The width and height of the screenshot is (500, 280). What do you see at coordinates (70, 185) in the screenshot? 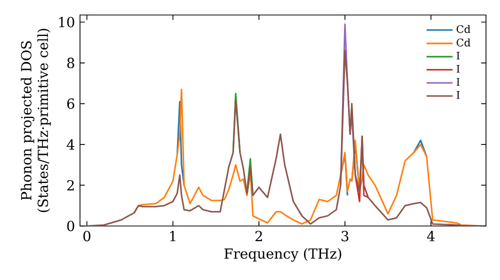
I see `y-tick-label: 2` at bounding box center [70, 185].